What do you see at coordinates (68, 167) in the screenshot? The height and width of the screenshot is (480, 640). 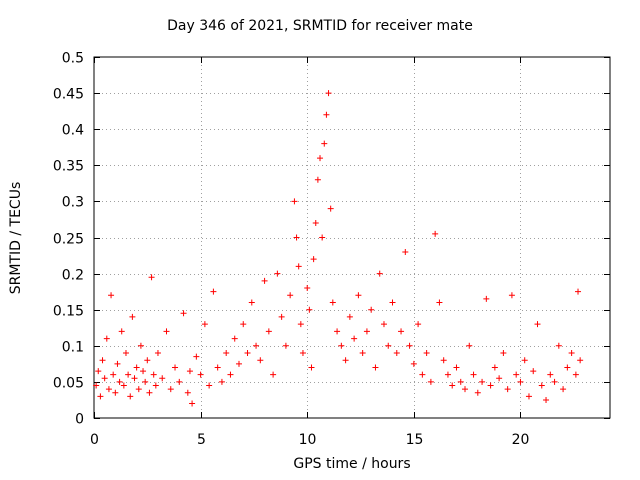 I see `y-tick-label: 0.35` at bounding box center [68, 167].